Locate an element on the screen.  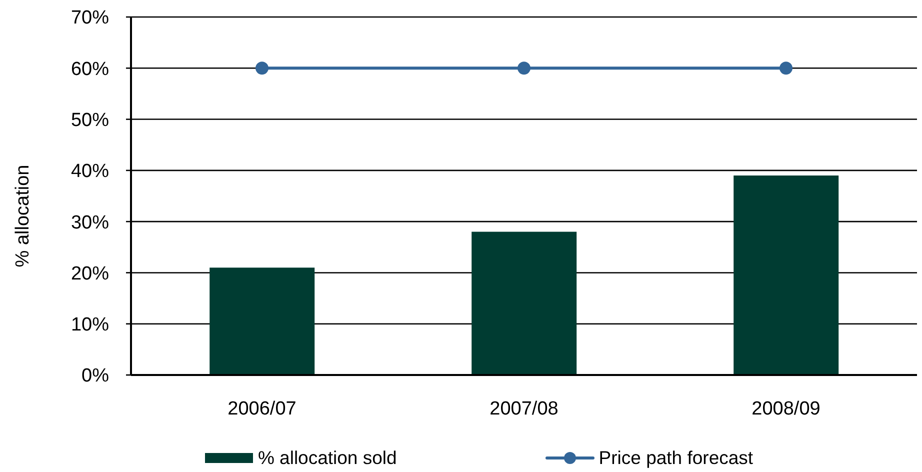
legend-label: Price path forecast is located at coordinates (676, 458).